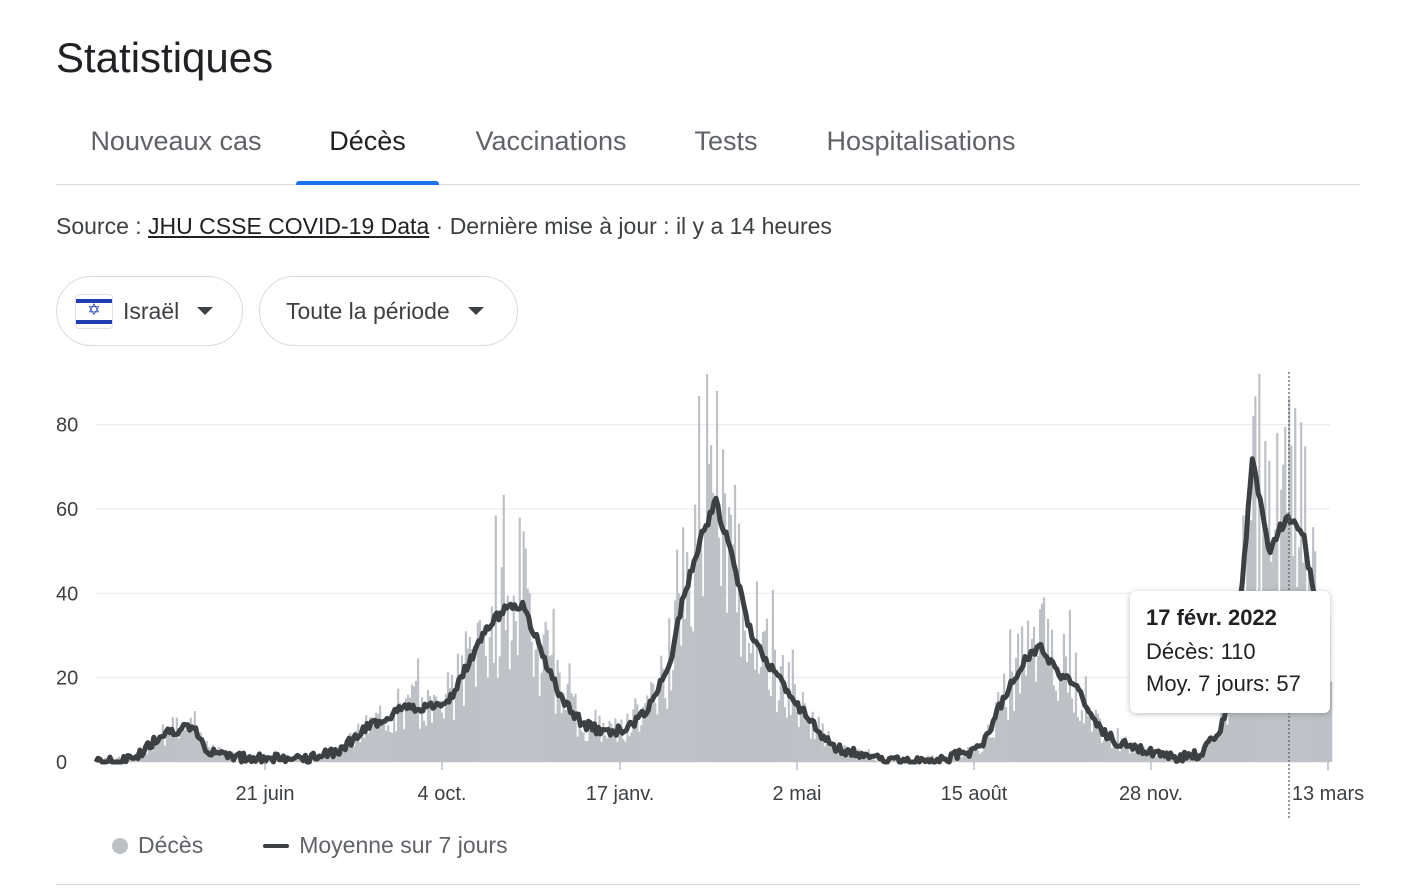  Describe the element at coordinates (797, 794) in the screenshot. I see `x-tick-label: 2 mai` at that location.